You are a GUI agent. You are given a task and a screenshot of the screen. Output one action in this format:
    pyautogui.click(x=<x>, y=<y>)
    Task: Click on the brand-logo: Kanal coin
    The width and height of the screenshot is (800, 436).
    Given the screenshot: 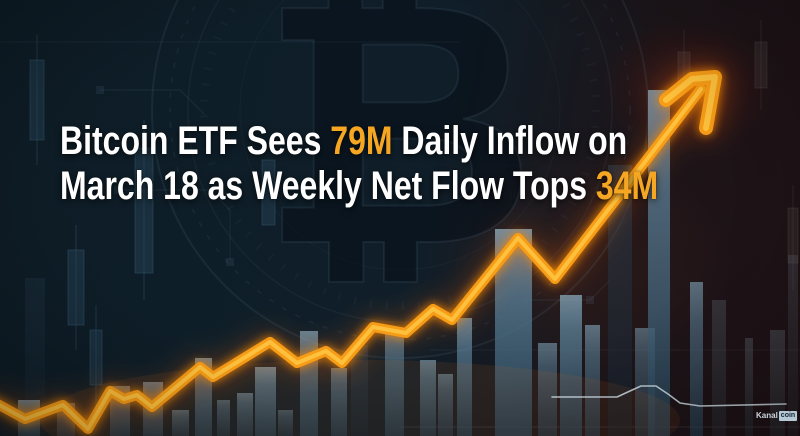 What is the action you would take?
    pyautogui.click(x=777, y=416)
    